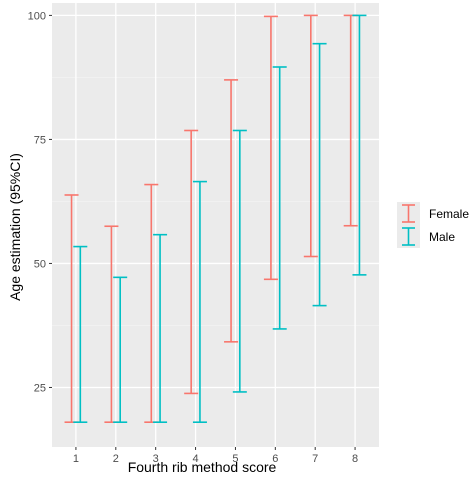  I want to click on y-tick-label: 25, so click(40, 388).